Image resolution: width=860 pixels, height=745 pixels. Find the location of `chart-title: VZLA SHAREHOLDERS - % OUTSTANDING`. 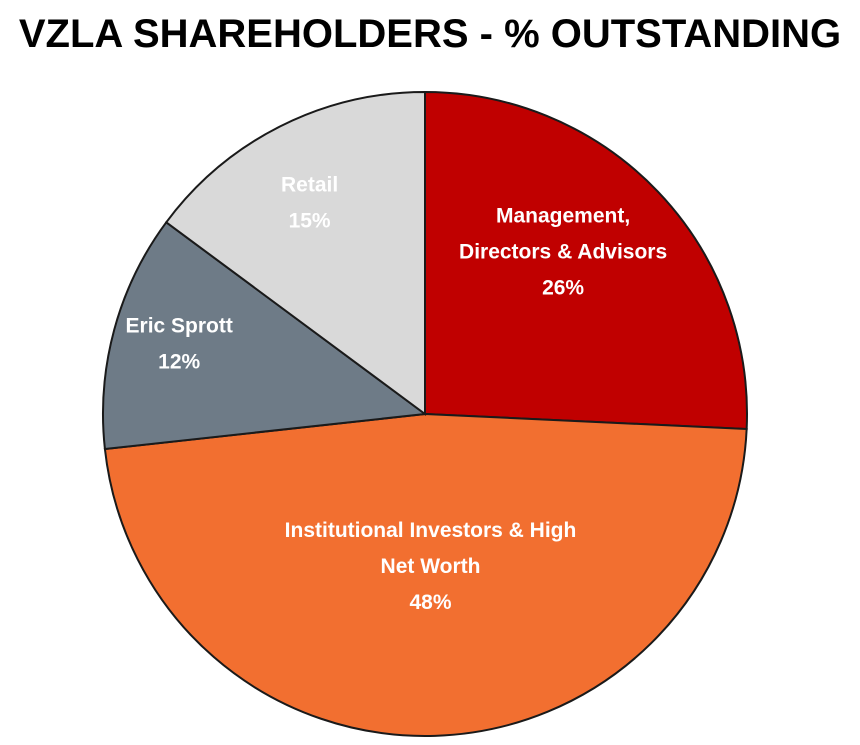

chart-title: VZLA SHAREHOLDERS - % OUTSTANDING is located at coordinates (430, 34).